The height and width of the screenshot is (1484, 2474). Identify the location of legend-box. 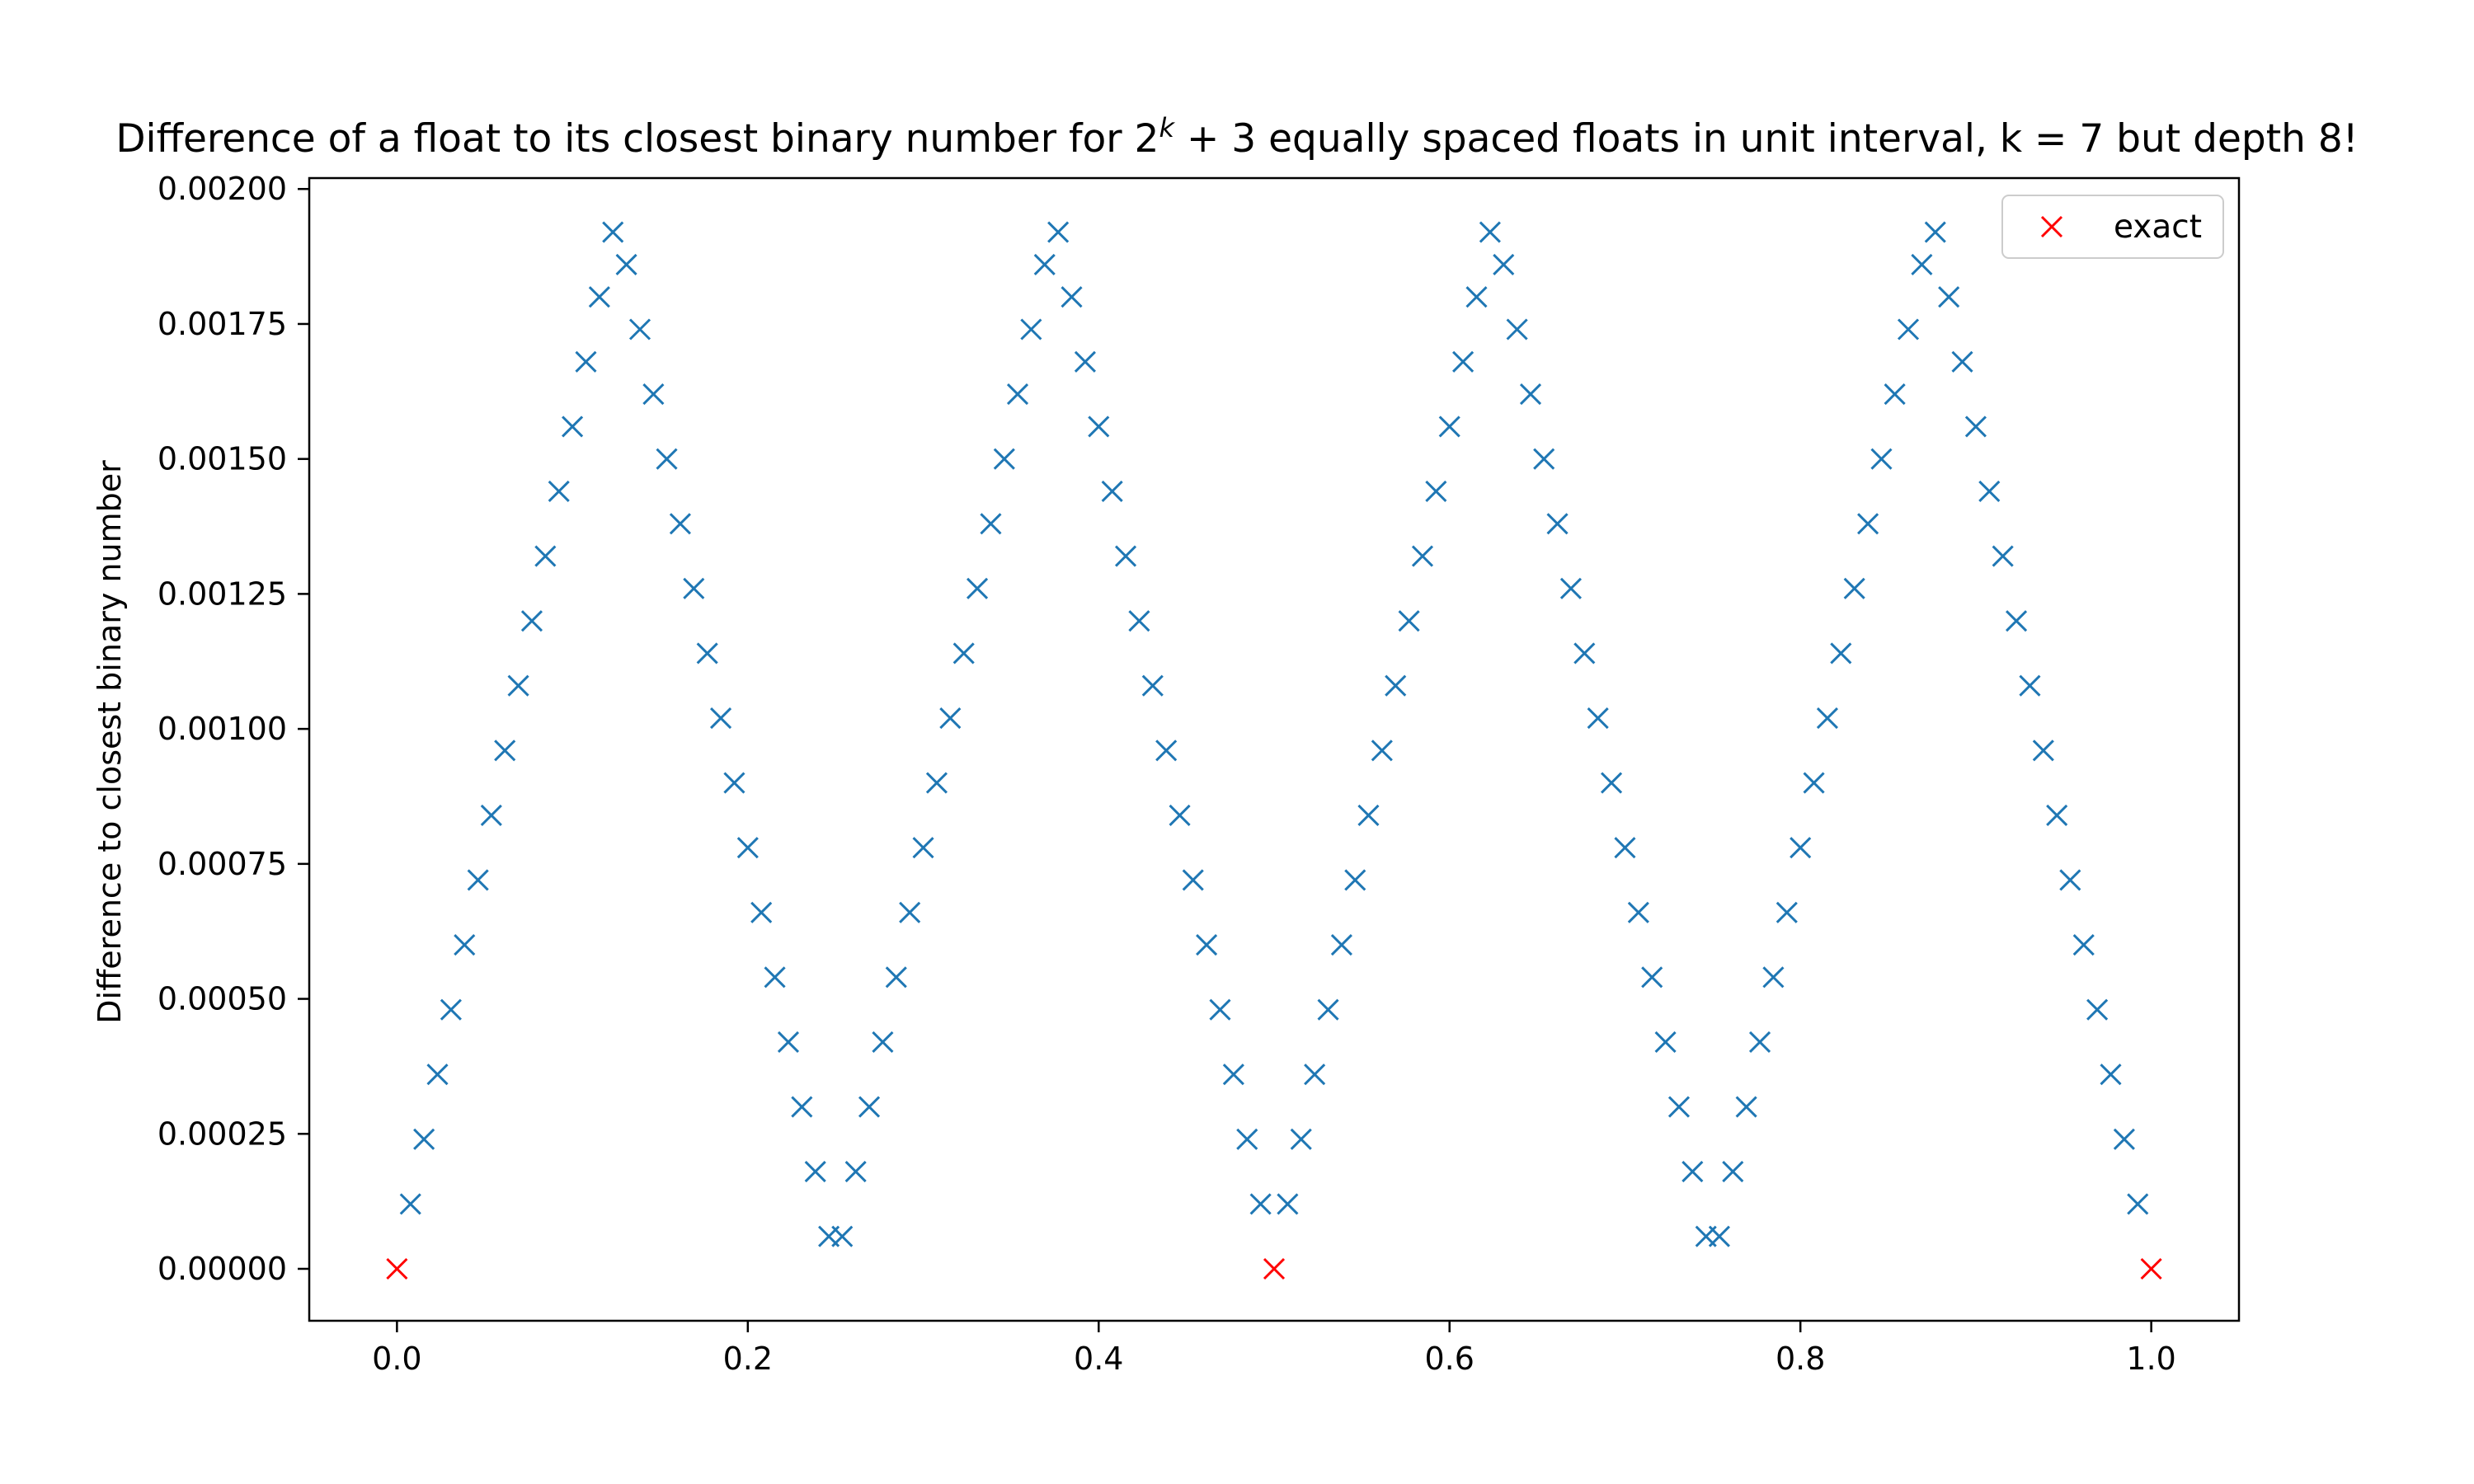
(2112, 227).